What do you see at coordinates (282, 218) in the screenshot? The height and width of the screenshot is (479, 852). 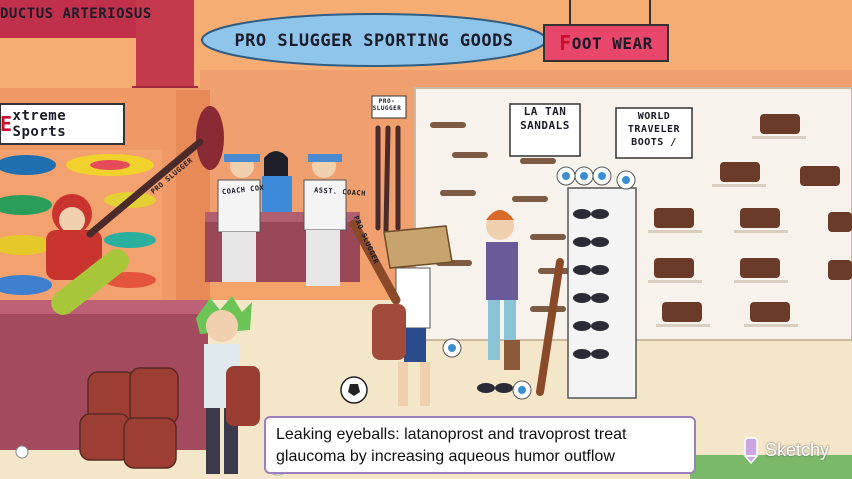 I see `coach-figures` at bounding box center [282, 218].